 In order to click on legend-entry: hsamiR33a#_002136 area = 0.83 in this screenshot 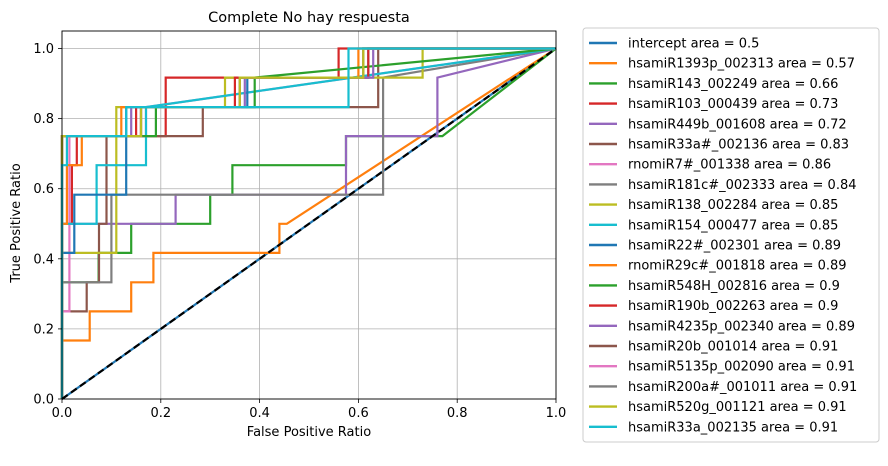, I will do `click(738, 145)`.